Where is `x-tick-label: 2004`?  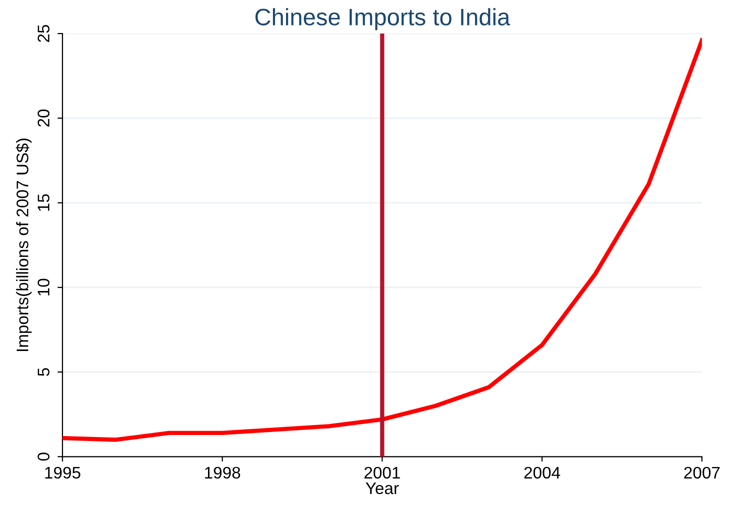
x-tick-label: 2004 is located at coordinates (542, 472).